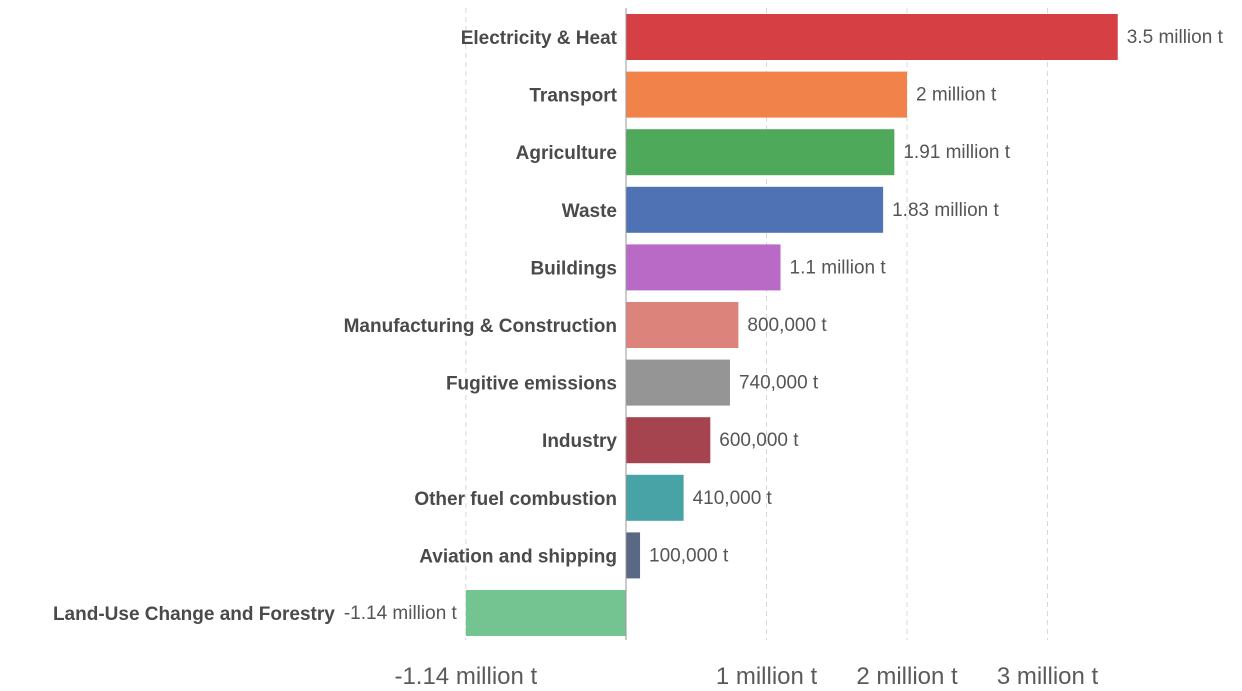  What do you see at coordinates (401, 613) in the screenshot?
I see `value-label-10: -1.14 million t` at bounding box center [401, 613].